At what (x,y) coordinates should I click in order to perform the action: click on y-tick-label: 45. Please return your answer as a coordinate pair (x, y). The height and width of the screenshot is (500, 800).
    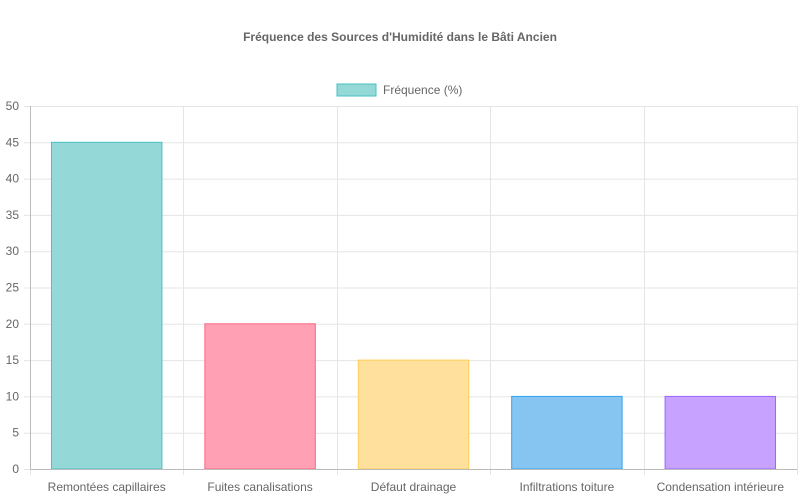
    Looking at the image, I should click on (13, 142).